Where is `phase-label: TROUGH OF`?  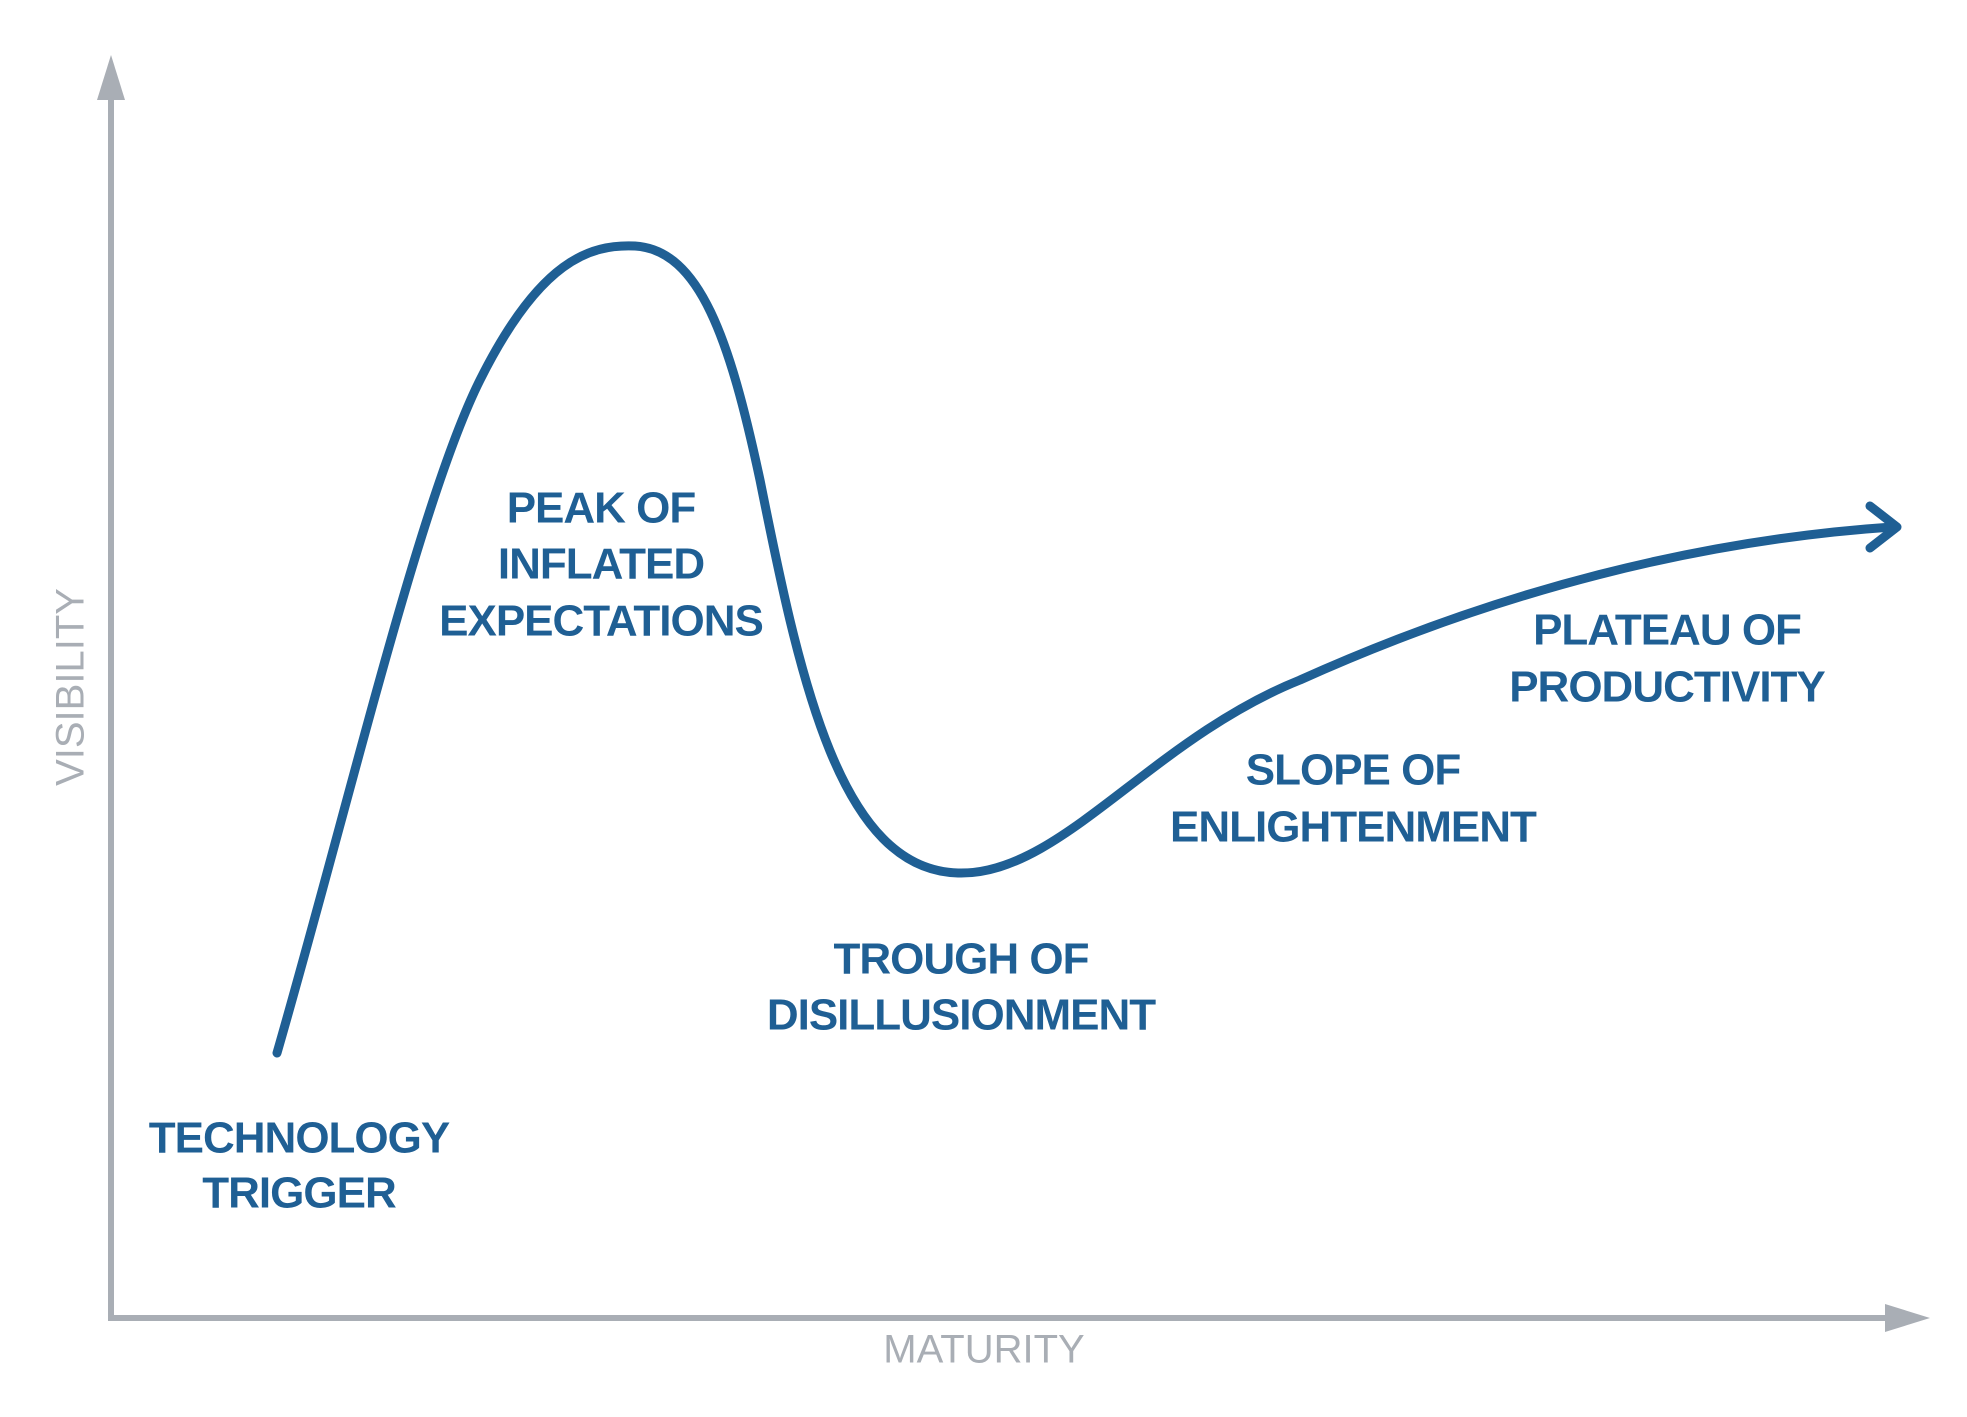 phase-label: TROUGH OF is located at coordinates (961, 959).